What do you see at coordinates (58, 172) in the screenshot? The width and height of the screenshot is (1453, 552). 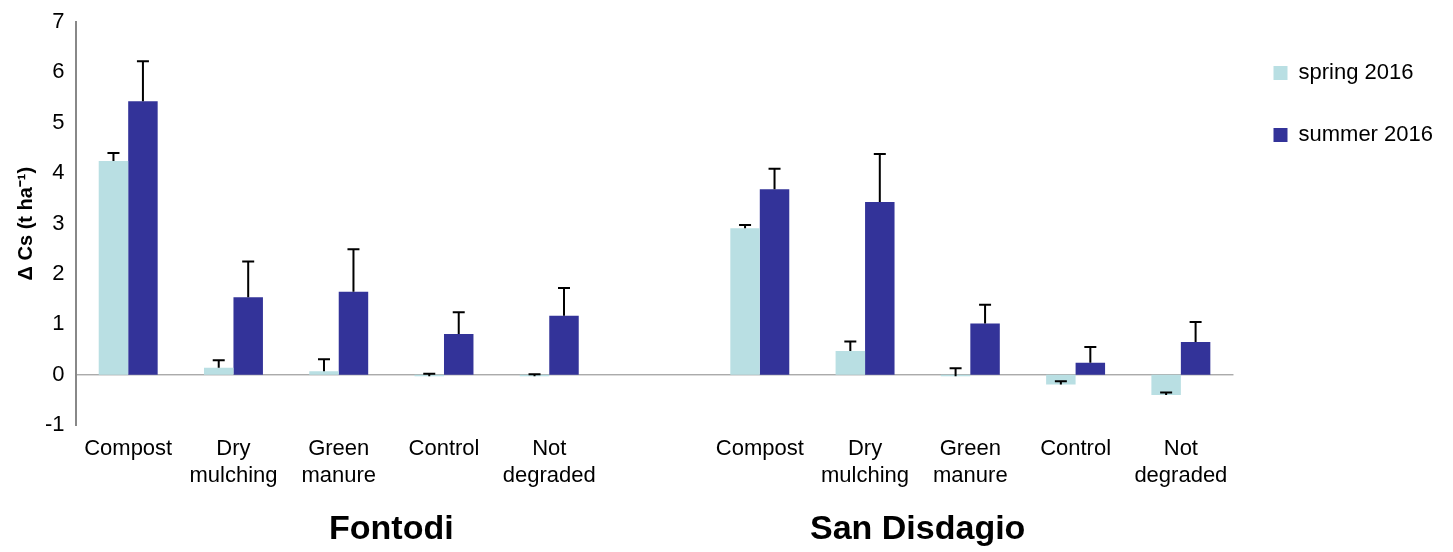 I see `y-tick-label: 4` at bounding box center [58, 172].